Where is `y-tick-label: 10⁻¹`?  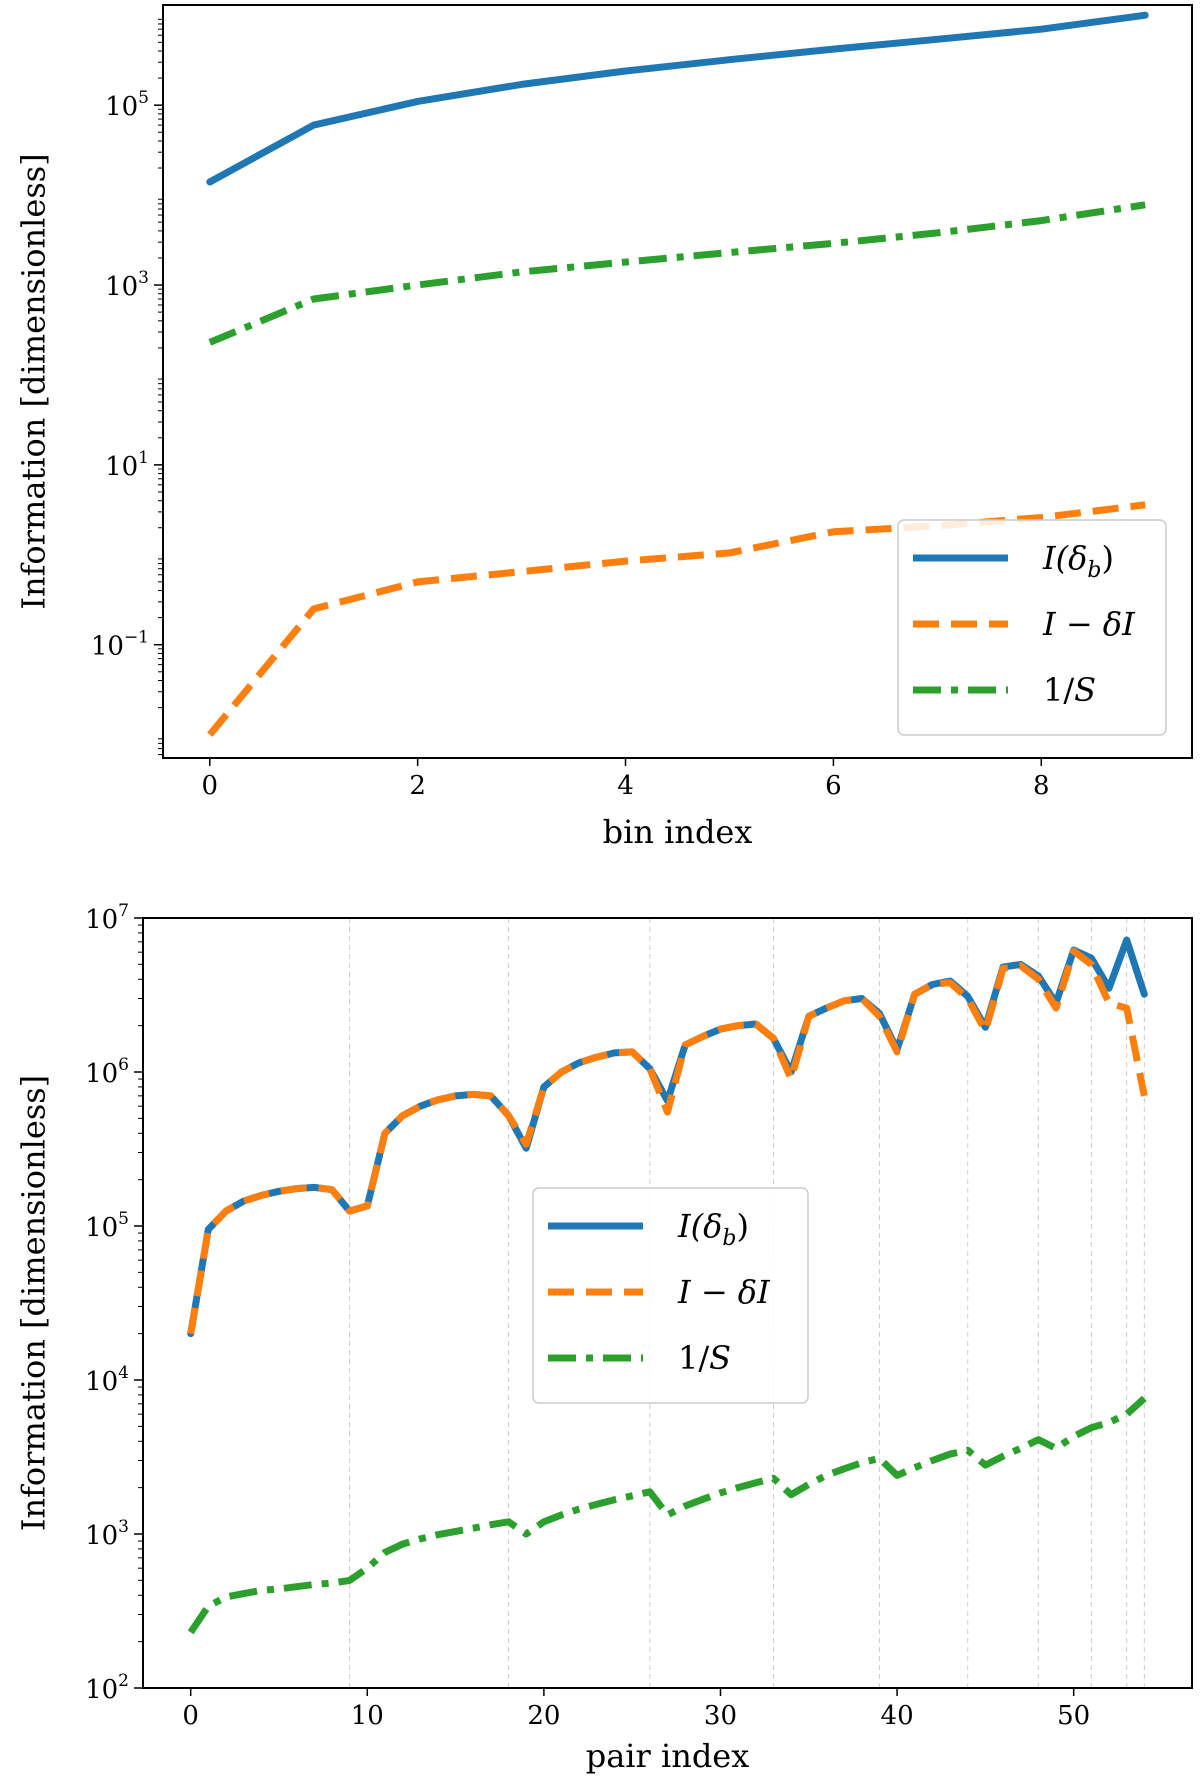
y-tick-label: 10⁻¹ is located at coordinates (120, 645).